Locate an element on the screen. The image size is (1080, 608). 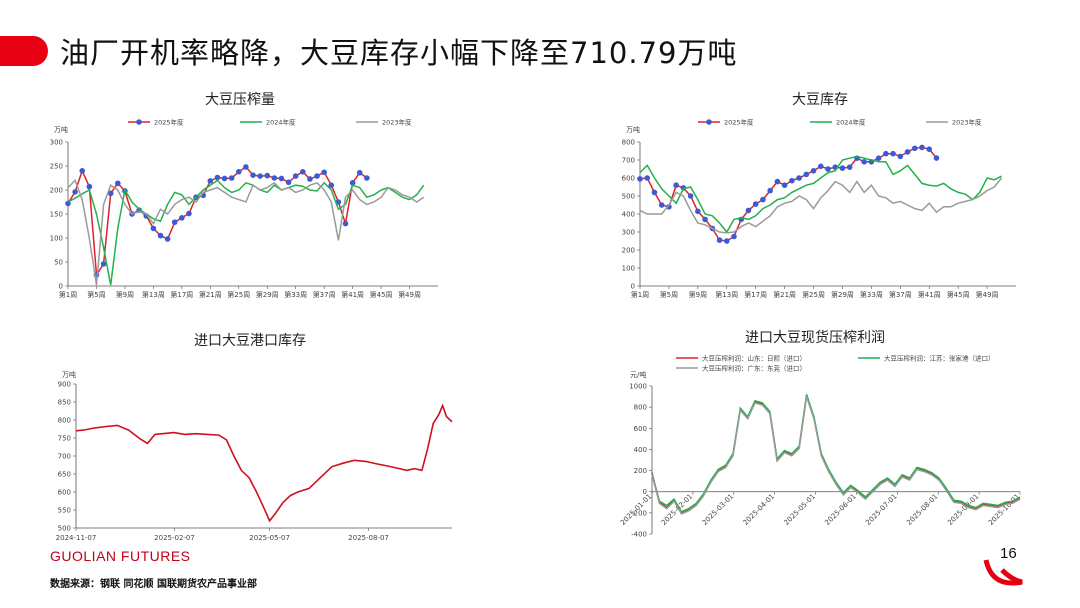
x-tick-label: 第9周 is located at coordinates (698, 294).